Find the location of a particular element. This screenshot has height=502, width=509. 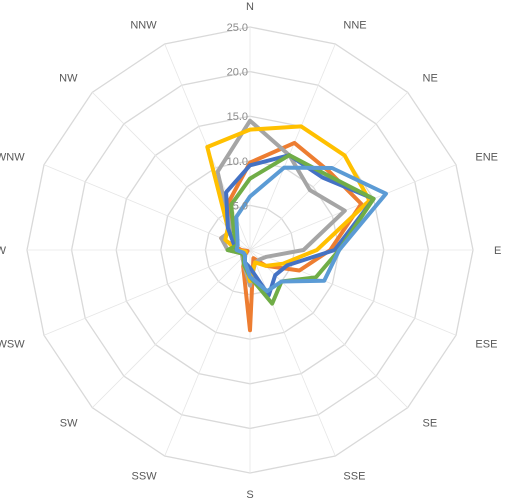

direction-label-nne: NNE is located at coordinates (354, 26).